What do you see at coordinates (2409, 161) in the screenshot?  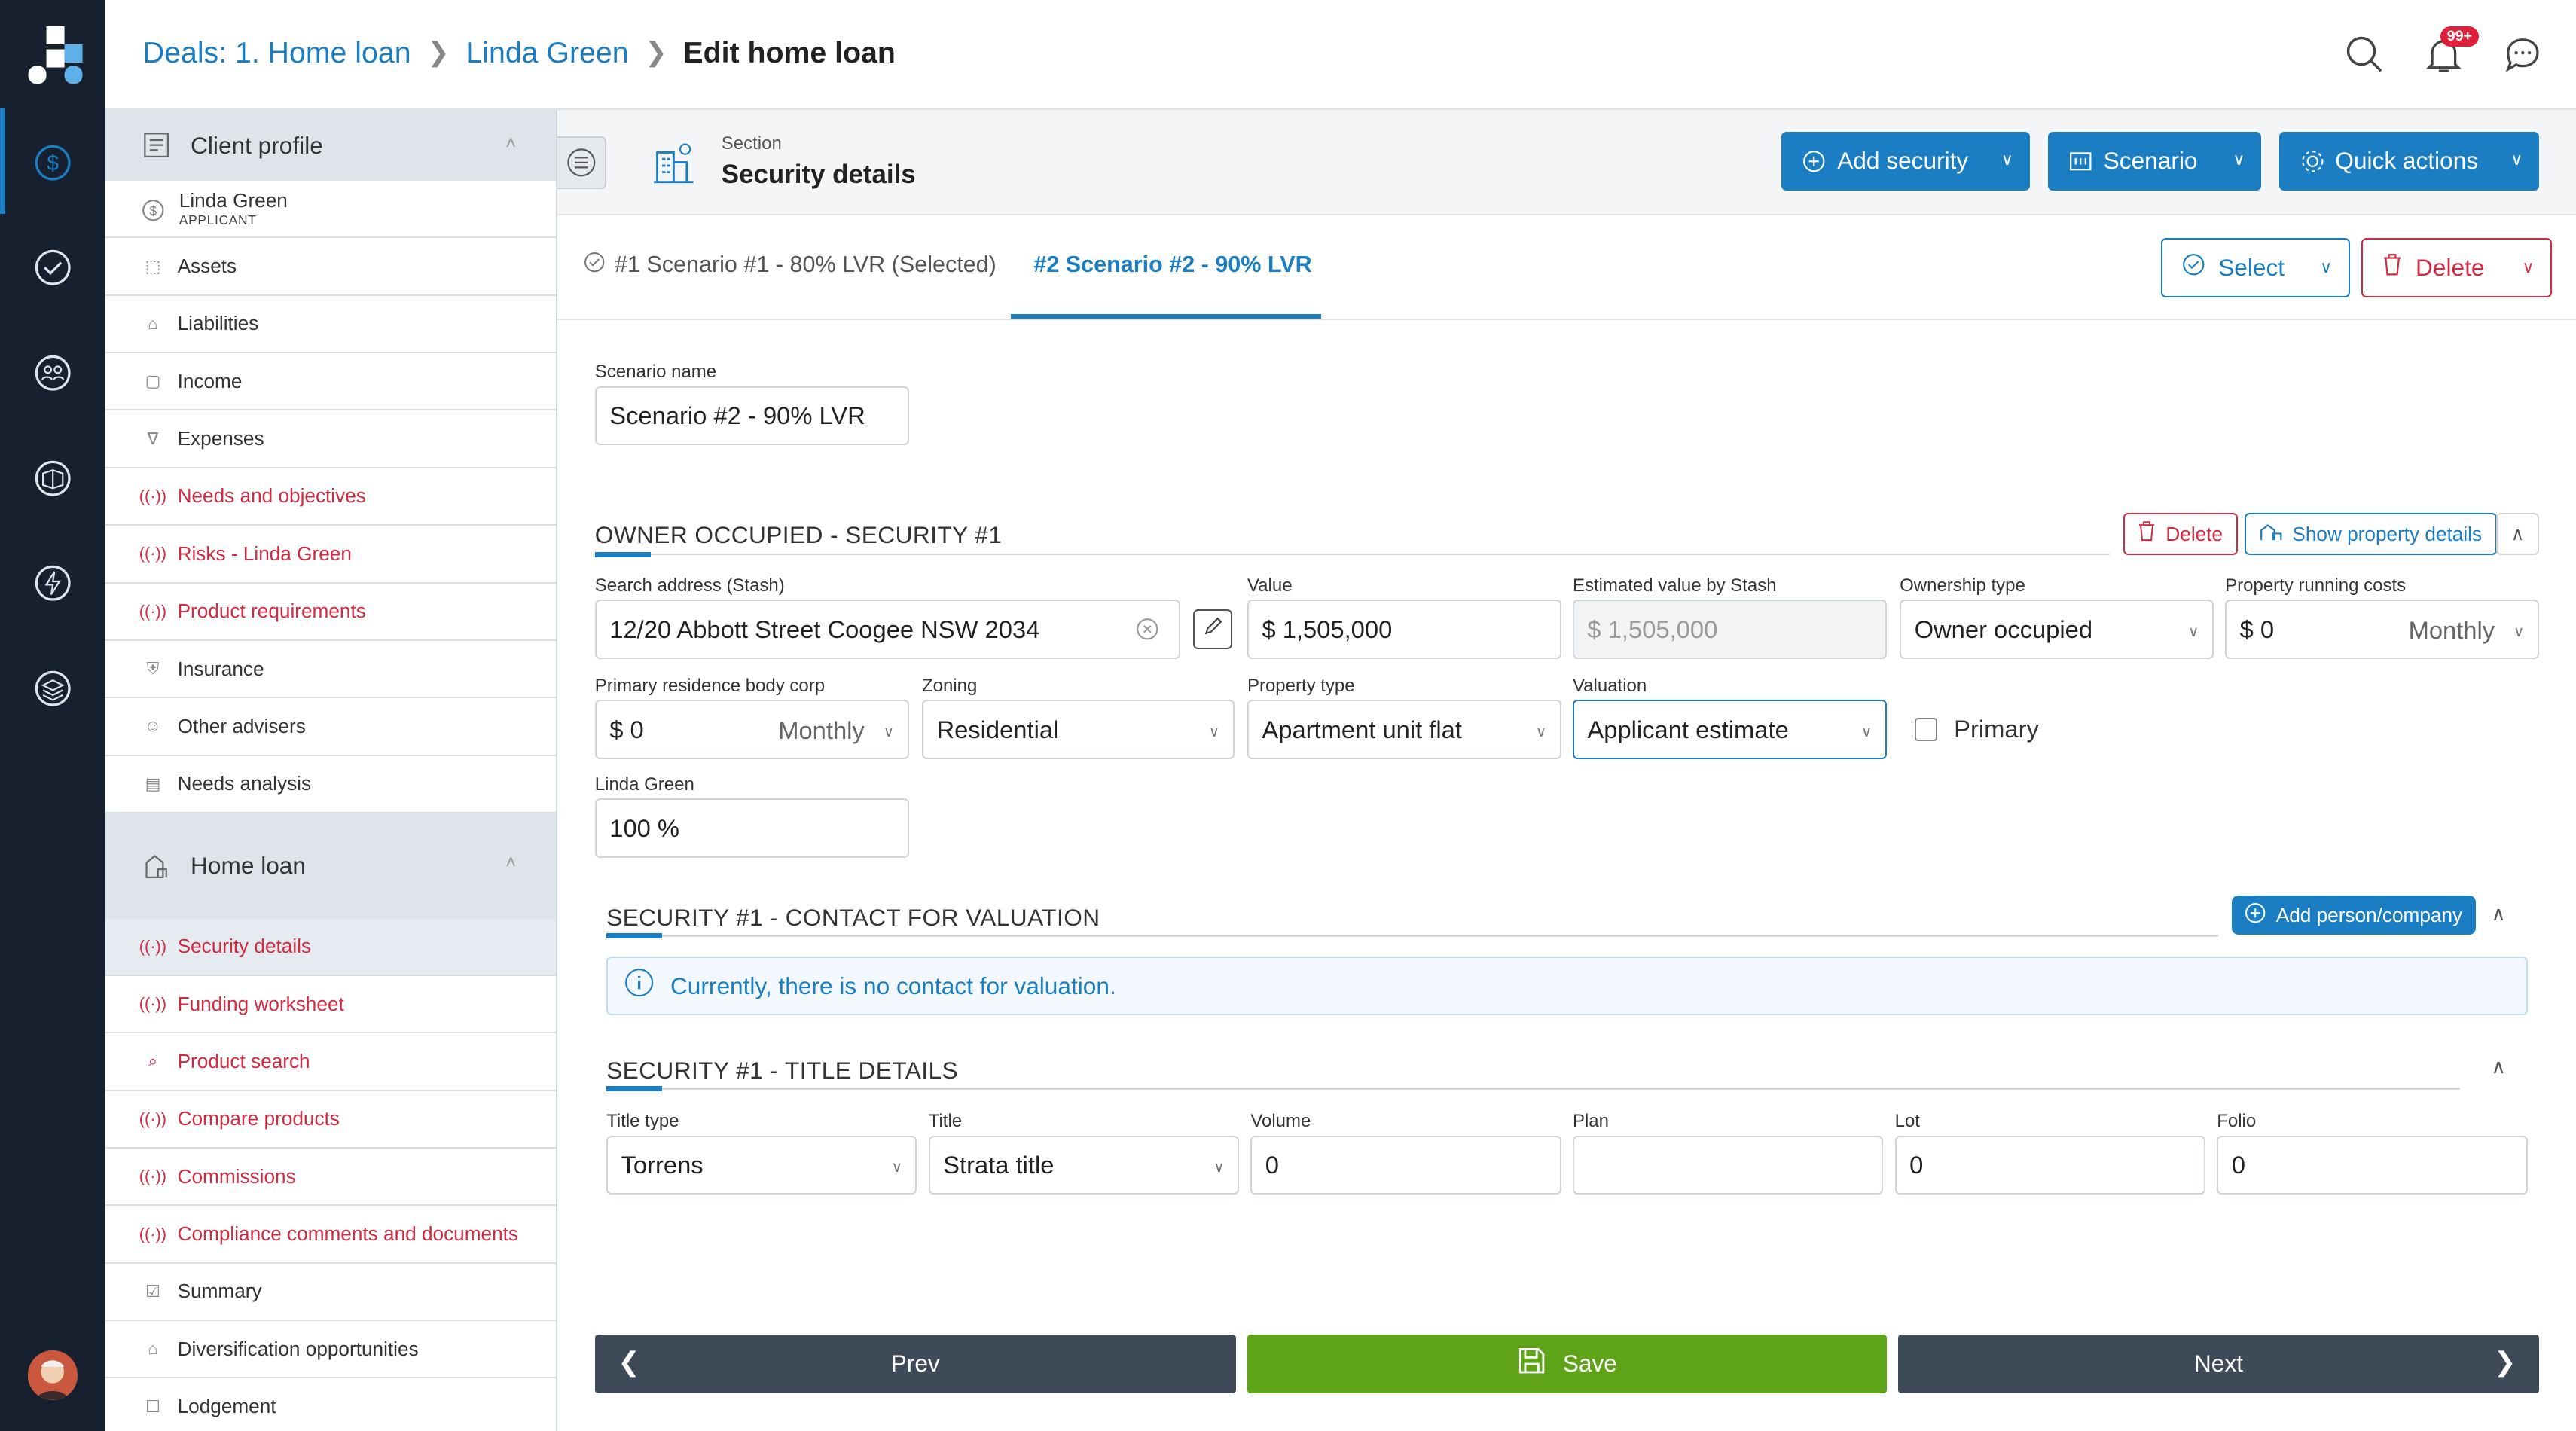 I see `quick-actions-button: Quick actions ∨` at bounding box center [2409, 161].